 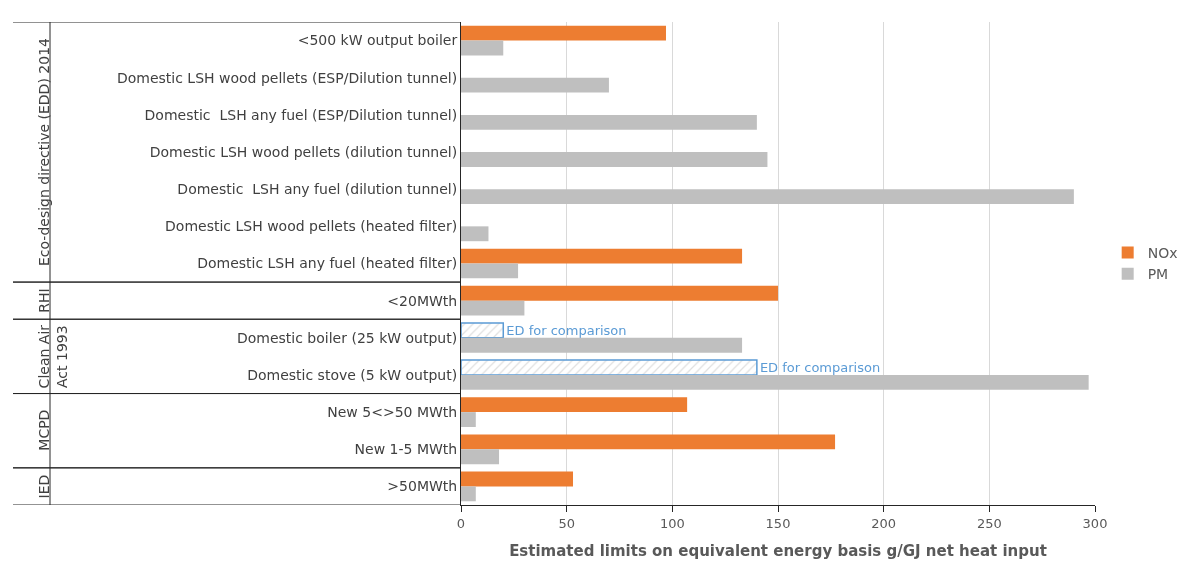 I want to click on text: Clean Air Act 1993, so click(x=52, y=356).